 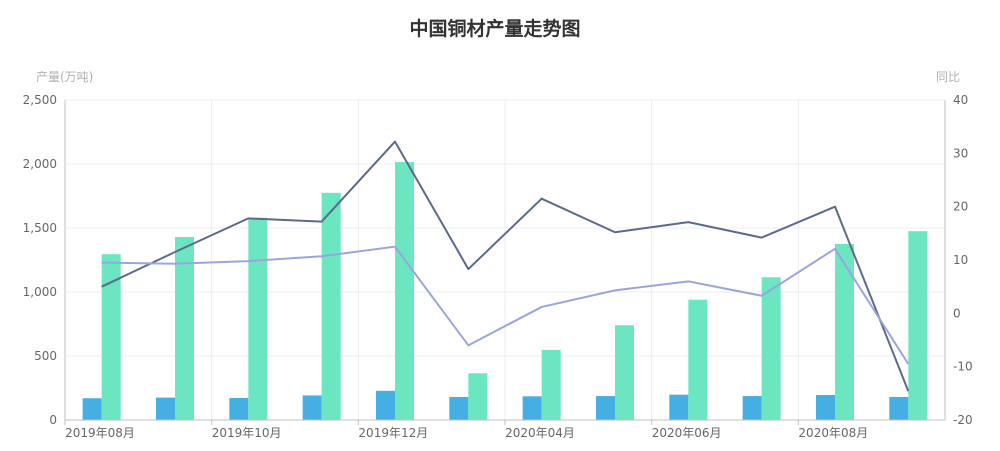 What do you see at coordinates (64, 77) in the screenshot?
I see `left-axis-name: 产量(万吨)` at bounding box center [64, 77].